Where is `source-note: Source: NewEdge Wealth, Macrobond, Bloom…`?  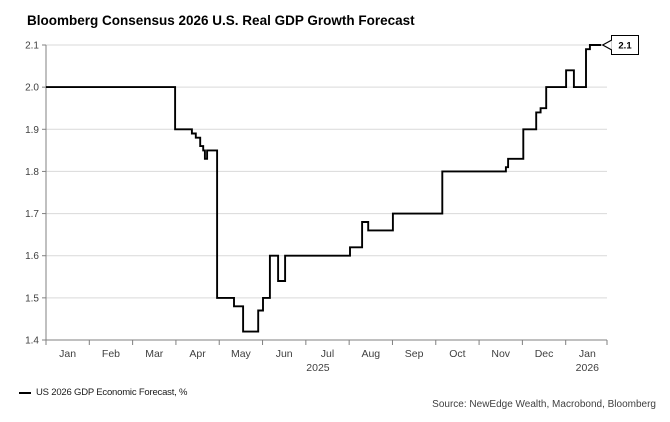 source-note: Source: NewEdge Wealth, Macrobond, Bloom… is located at coordinates (544, 404).